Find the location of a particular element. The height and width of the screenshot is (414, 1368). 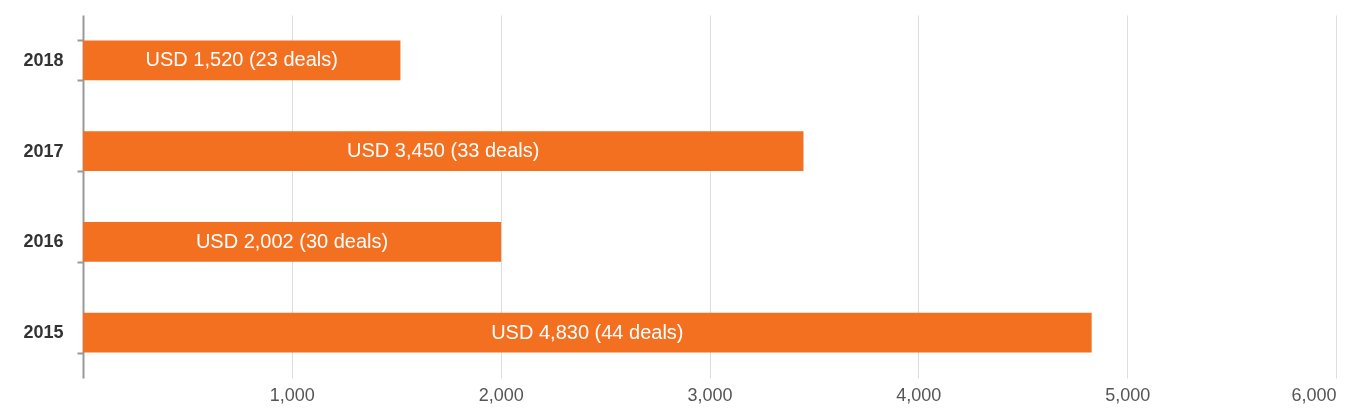

x-tick-label: 5,000 is located at coordinates (1128, 394).